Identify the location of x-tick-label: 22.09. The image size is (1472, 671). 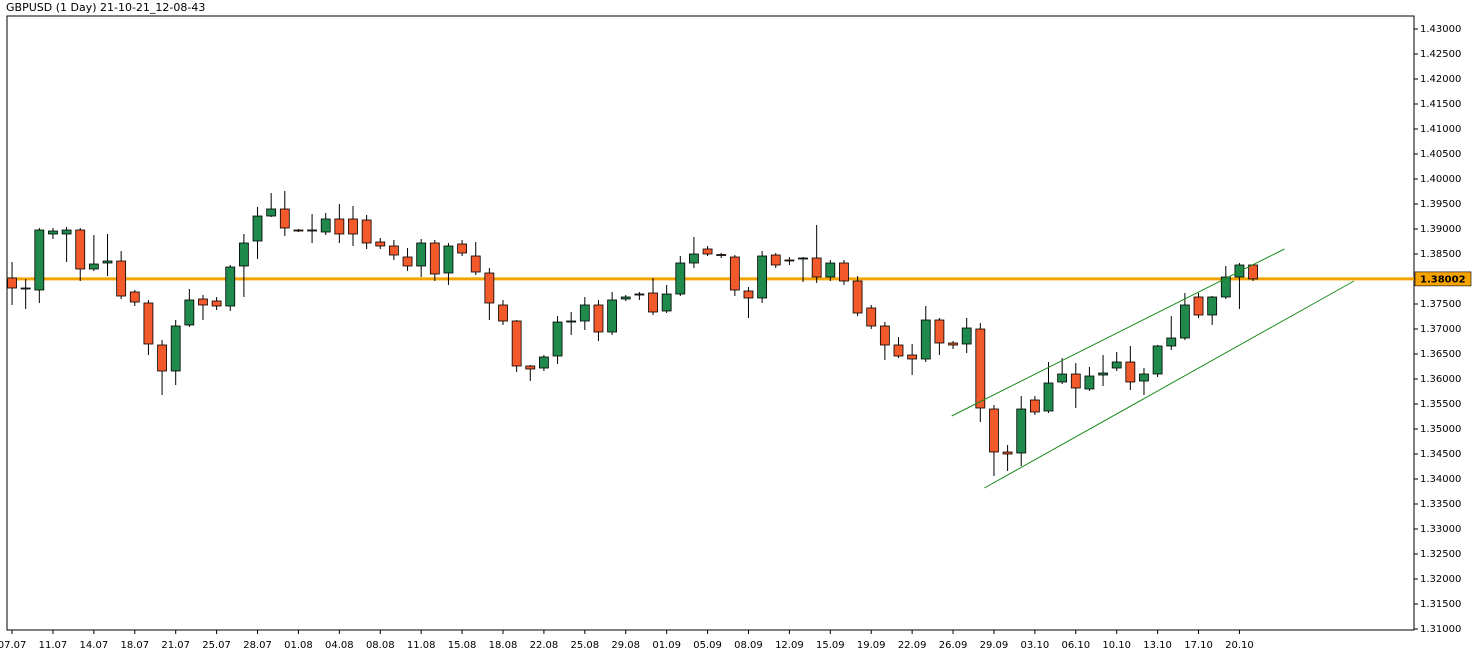
(912, 645).